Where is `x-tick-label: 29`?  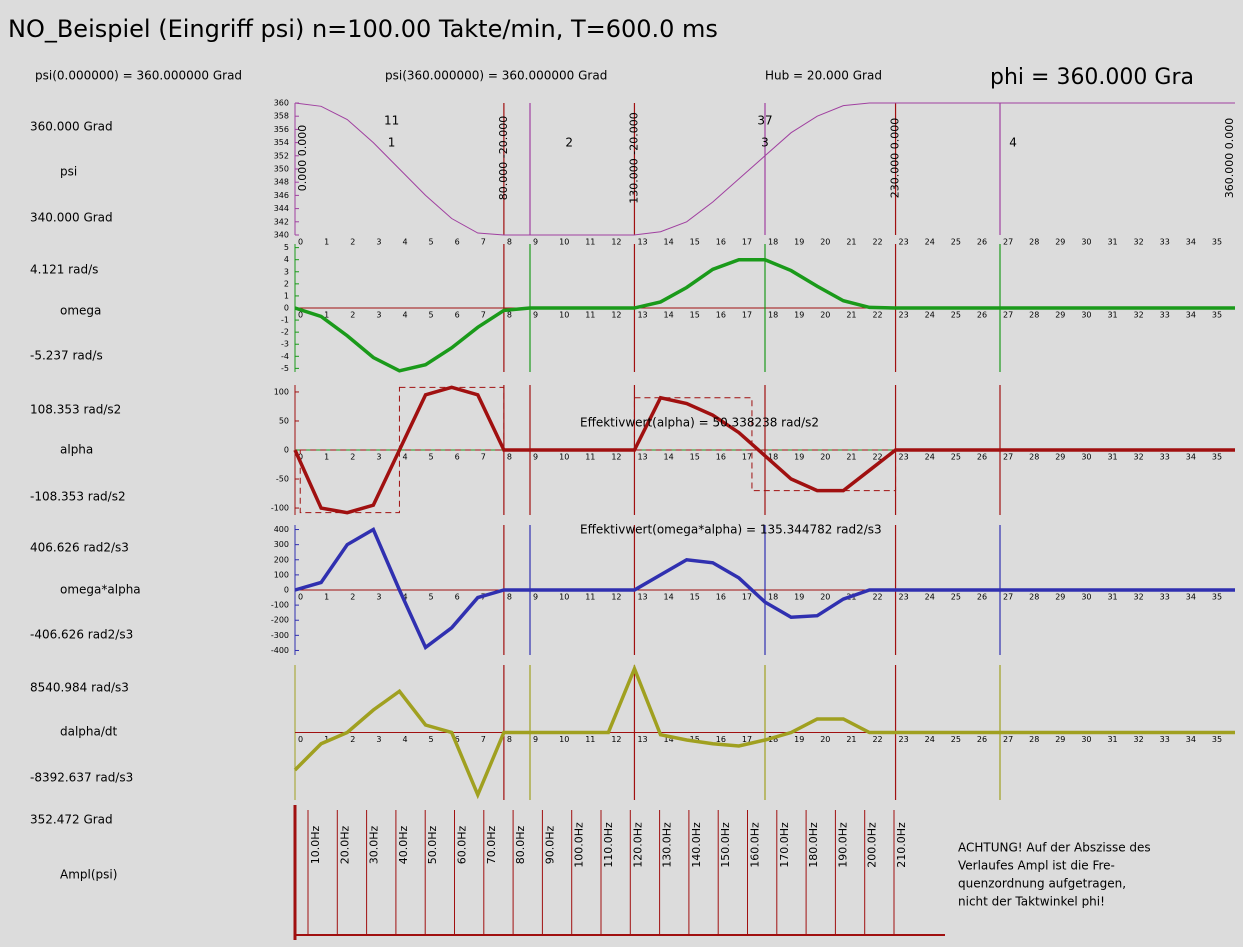 x-tick-label: 29 is located at coordinates (1060, 739).